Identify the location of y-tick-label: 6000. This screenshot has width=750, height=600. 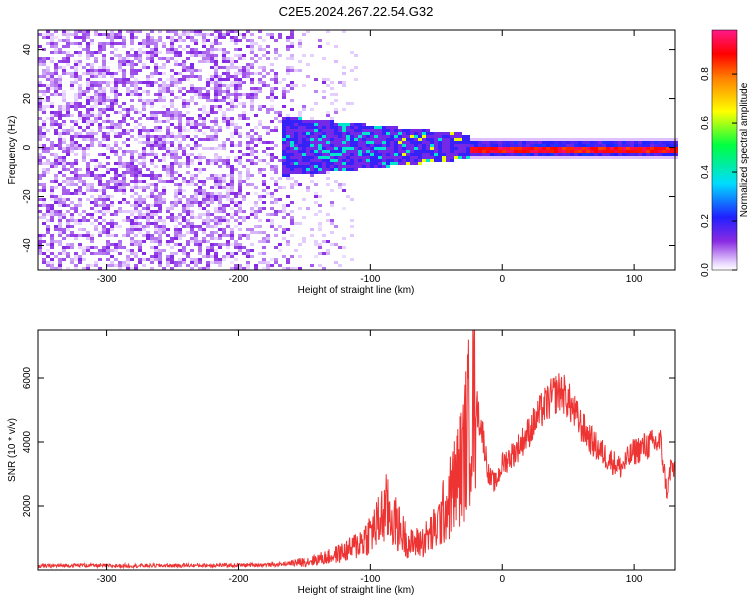
(27, 377).